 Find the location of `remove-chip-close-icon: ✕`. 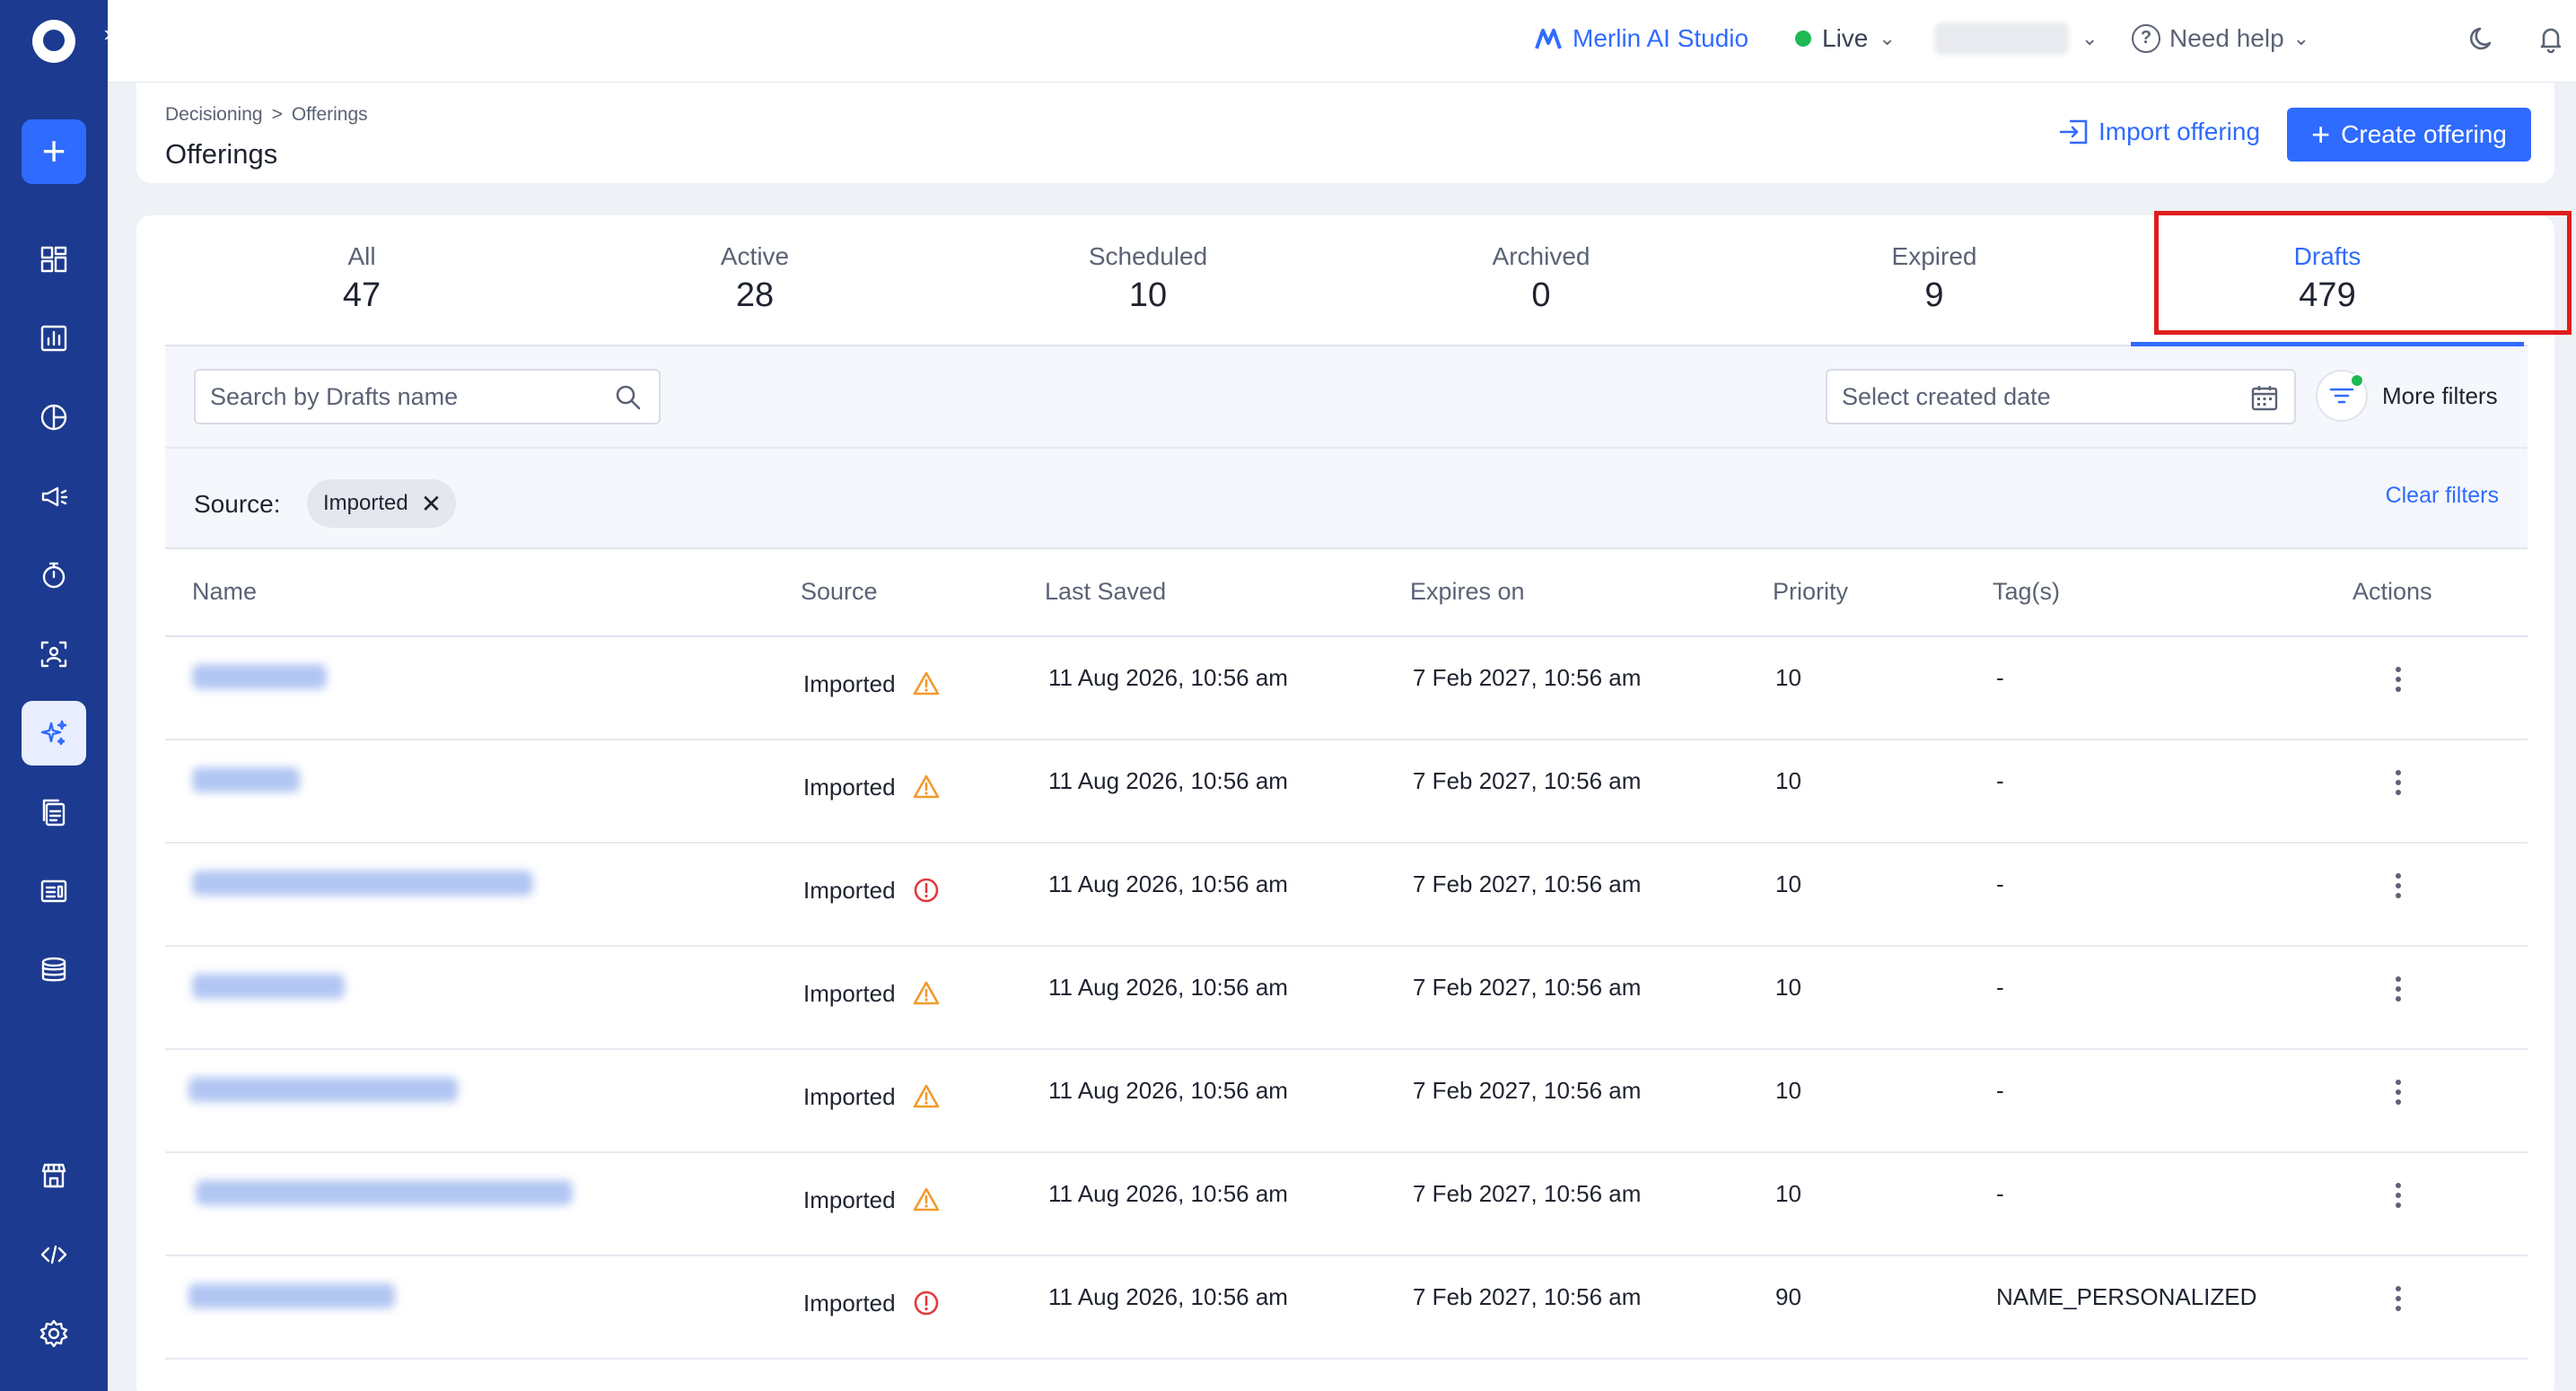

remove-chip-close-icon: ✕ is located at coordinates (431, 503).